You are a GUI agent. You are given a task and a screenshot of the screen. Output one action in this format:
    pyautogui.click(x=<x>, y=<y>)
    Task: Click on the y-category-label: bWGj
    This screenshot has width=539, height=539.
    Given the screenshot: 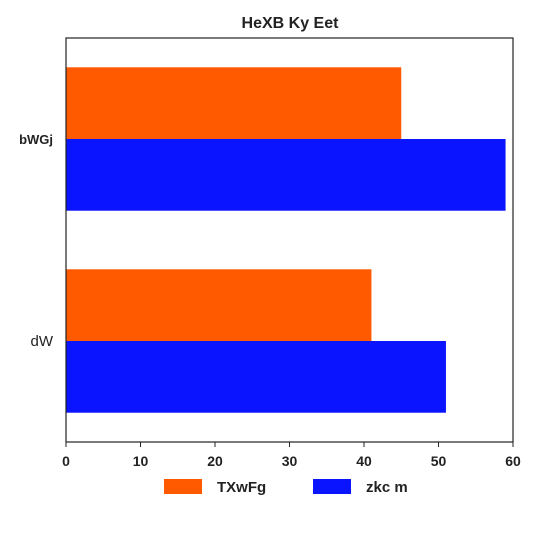 What is the action you would take?
    pyautogui.click(x=36, y=139)
    